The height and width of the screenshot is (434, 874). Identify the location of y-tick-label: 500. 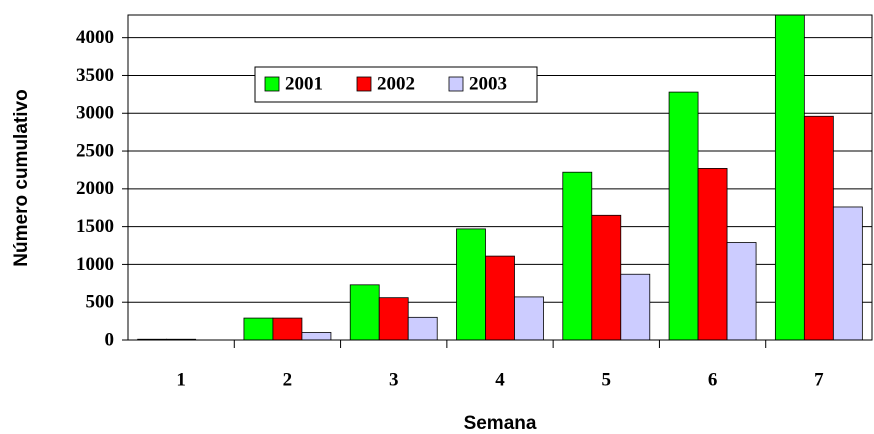
(100, 302).